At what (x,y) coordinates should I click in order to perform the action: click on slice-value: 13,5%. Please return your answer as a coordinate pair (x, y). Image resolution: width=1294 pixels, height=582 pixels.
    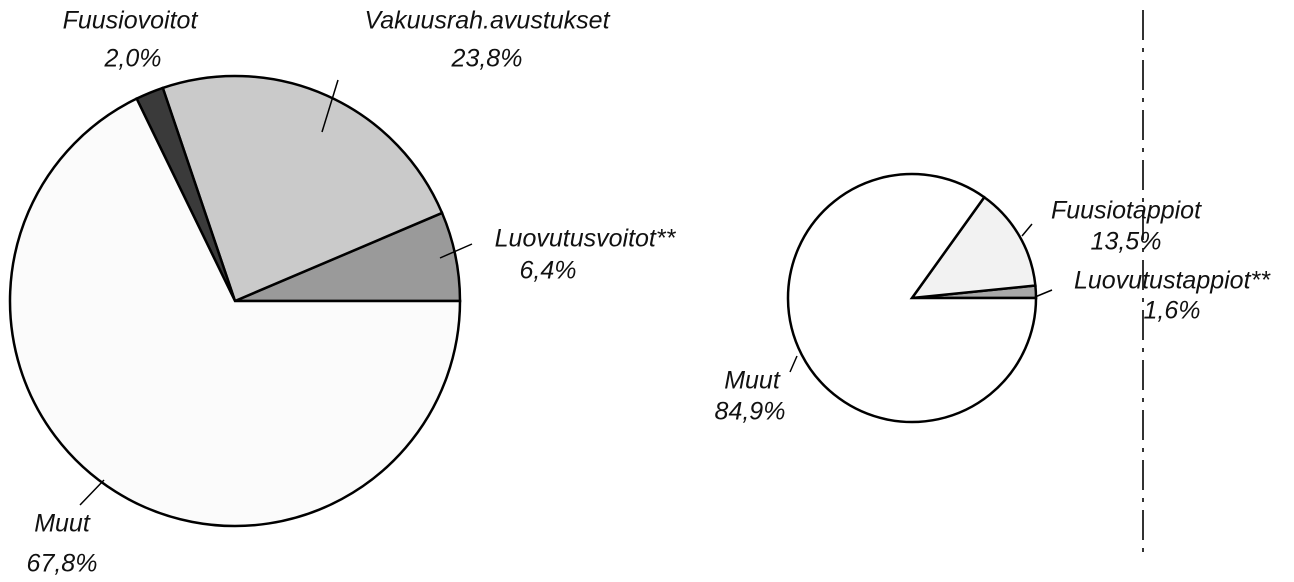
    Looking at the image, I should click on (1126, 242).